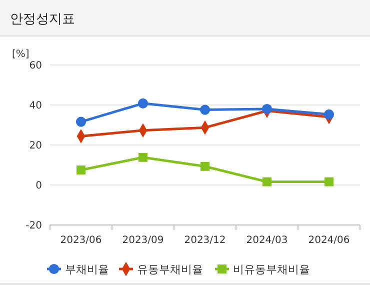 The height and width of the screenshot is (285, 370). I want to click on legend-label: 유동부채비율, so click(170, 269).